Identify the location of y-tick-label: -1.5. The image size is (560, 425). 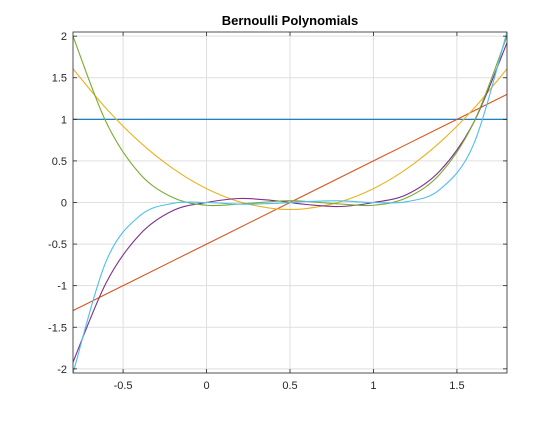
(57, 328).